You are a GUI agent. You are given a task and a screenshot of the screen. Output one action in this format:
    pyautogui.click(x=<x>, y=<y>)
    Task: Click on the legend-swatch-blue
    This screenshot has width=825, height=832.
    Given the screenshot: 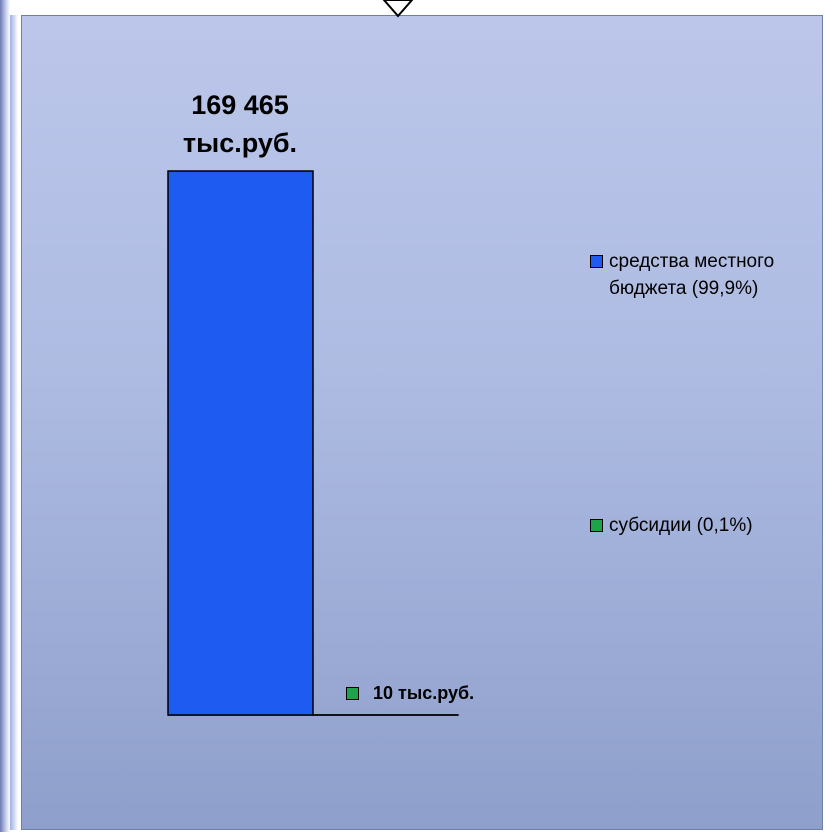 What is the action you would take?
    pyautogui.click(x=596, y=261)
    